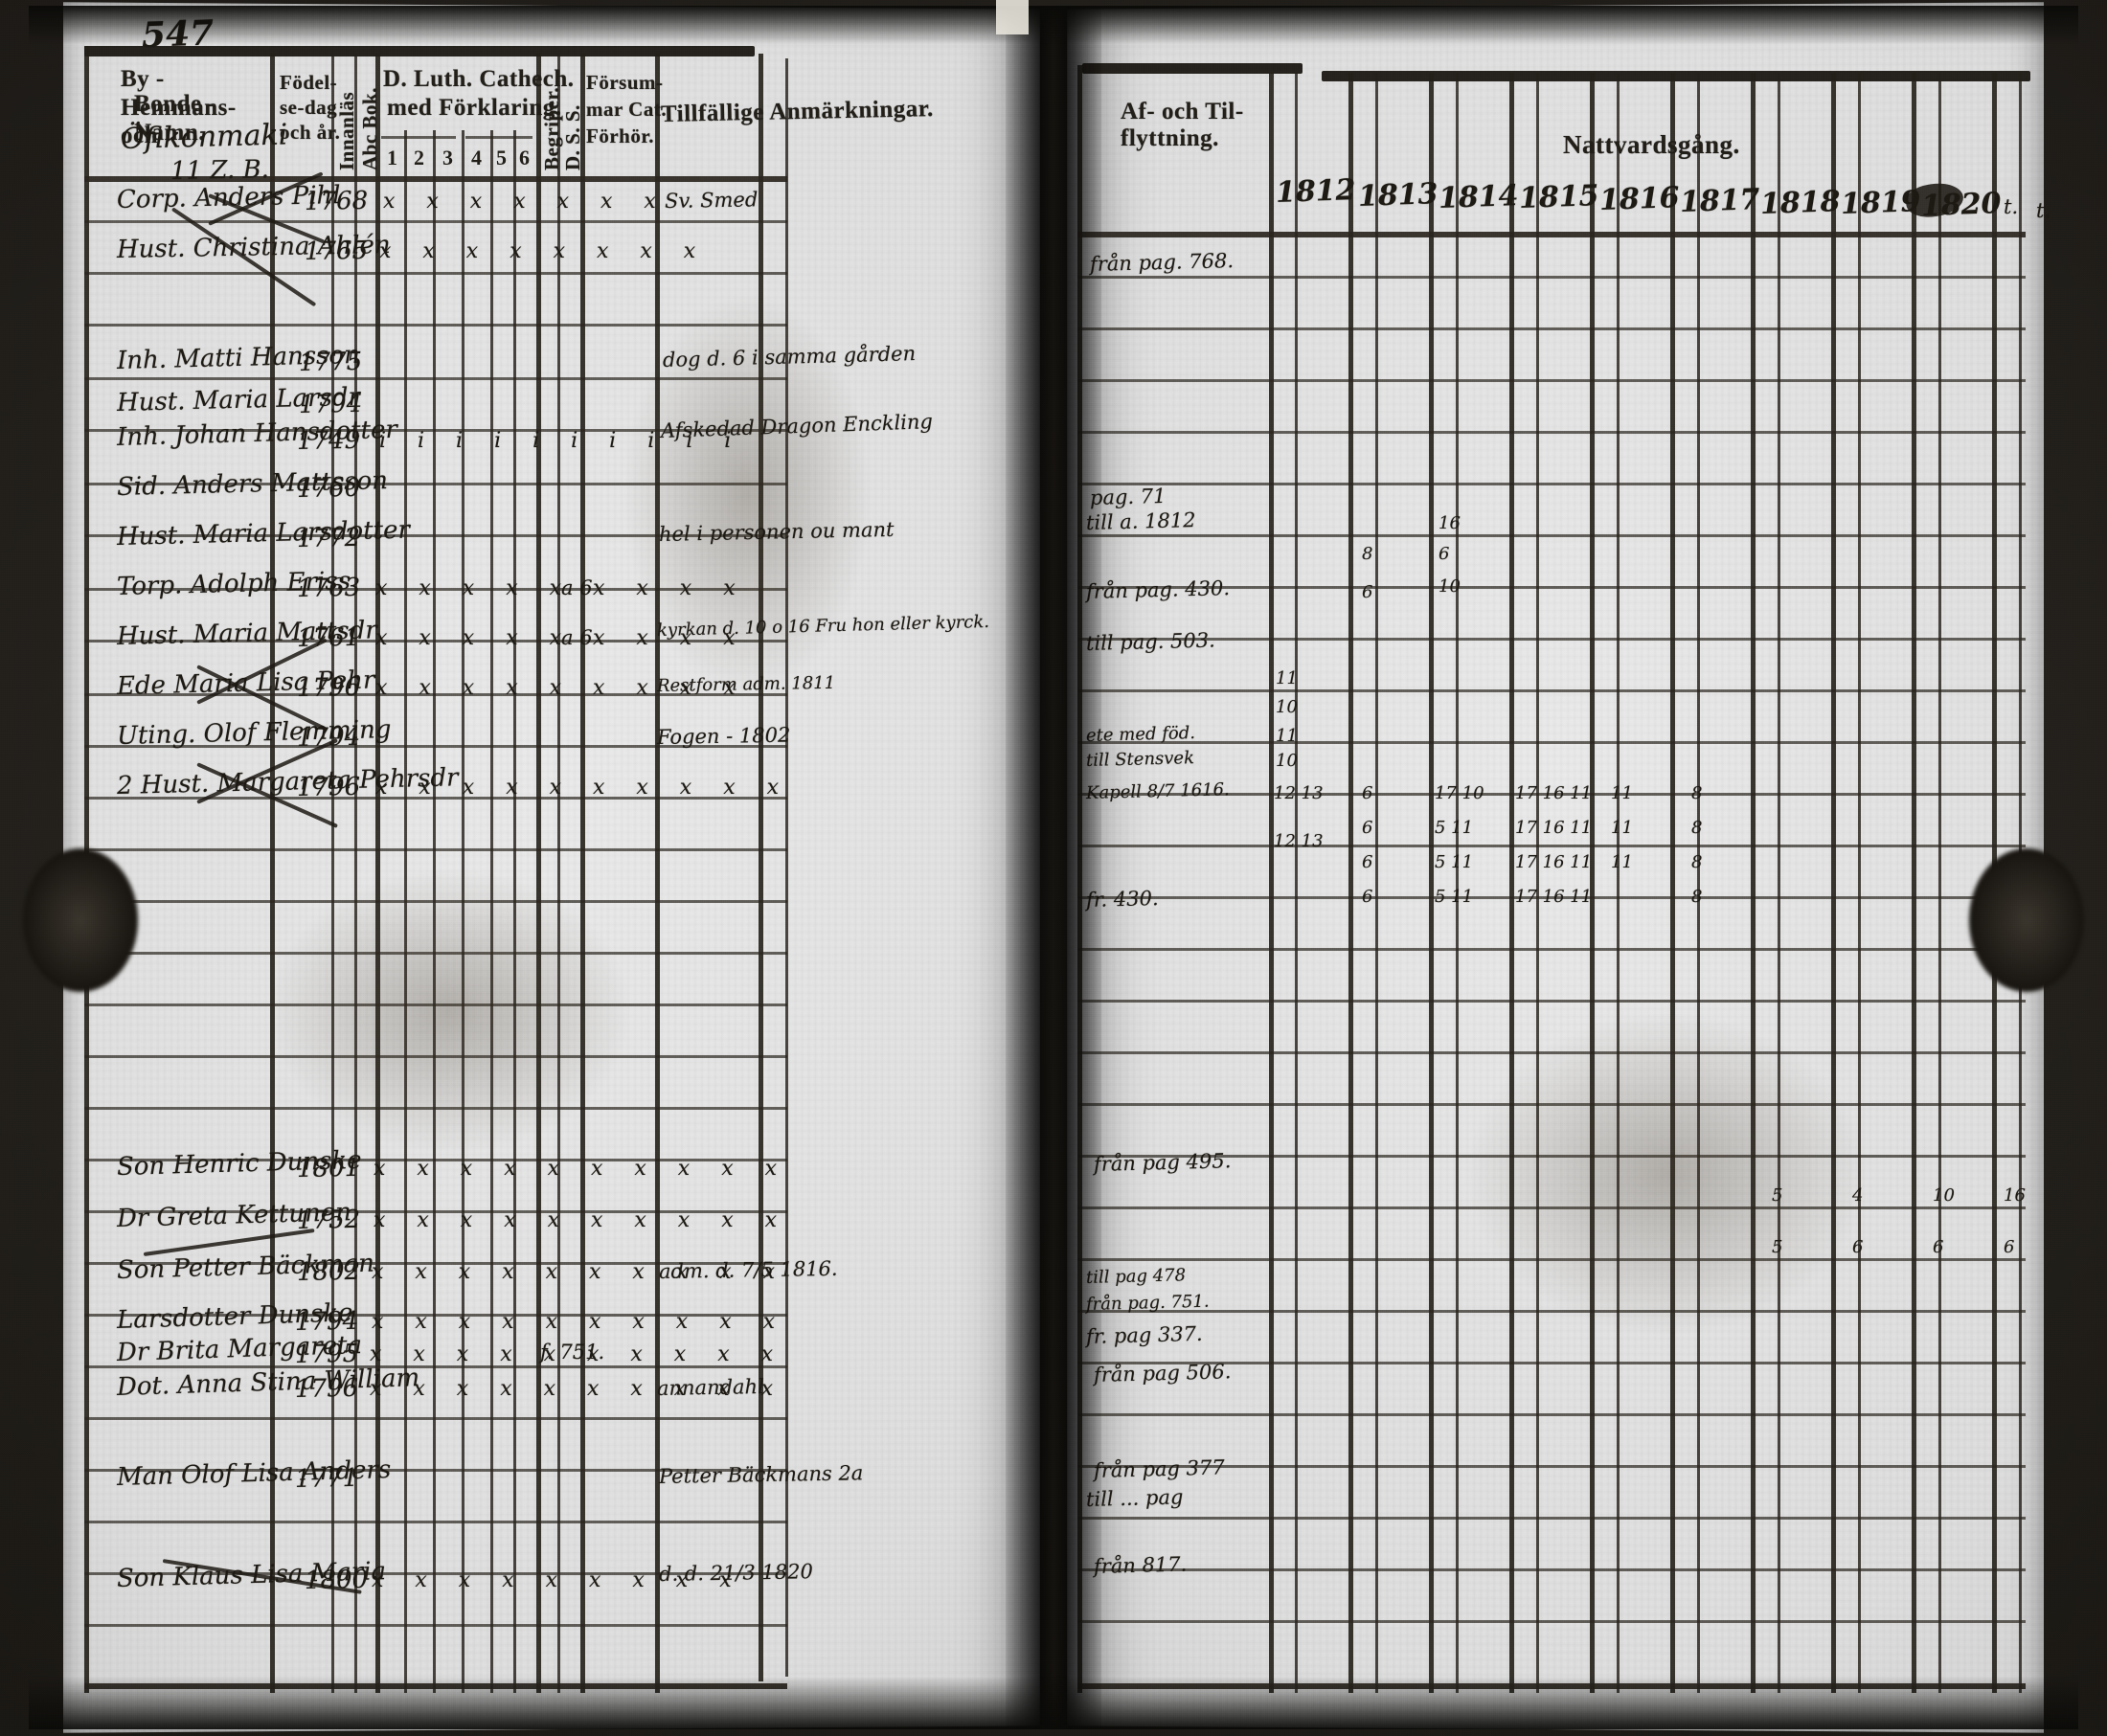  Describe the element at coordinates (797, 111) in the screenshot. I see `col-header-anmarkningar: Tillfällige Anmärkningar.` at that location.